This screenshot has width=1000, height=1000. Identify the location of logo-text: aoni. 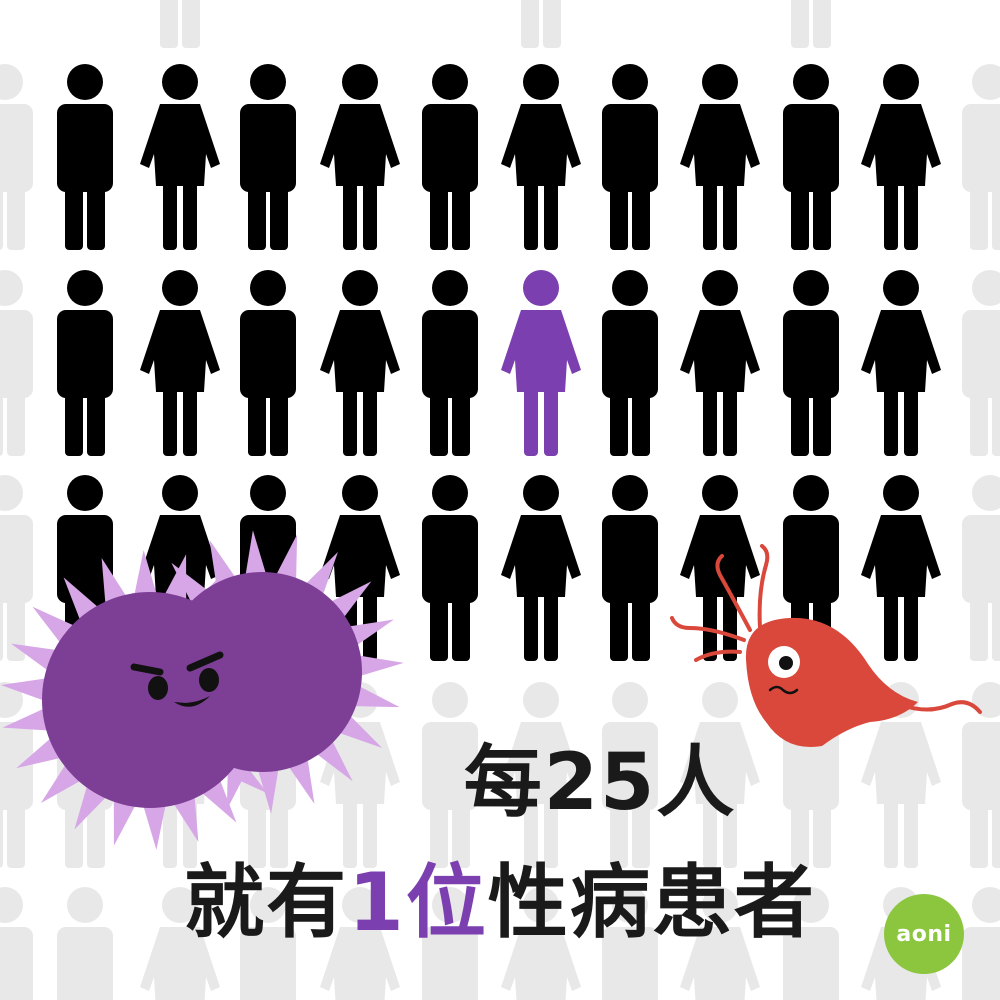
(924, 934).